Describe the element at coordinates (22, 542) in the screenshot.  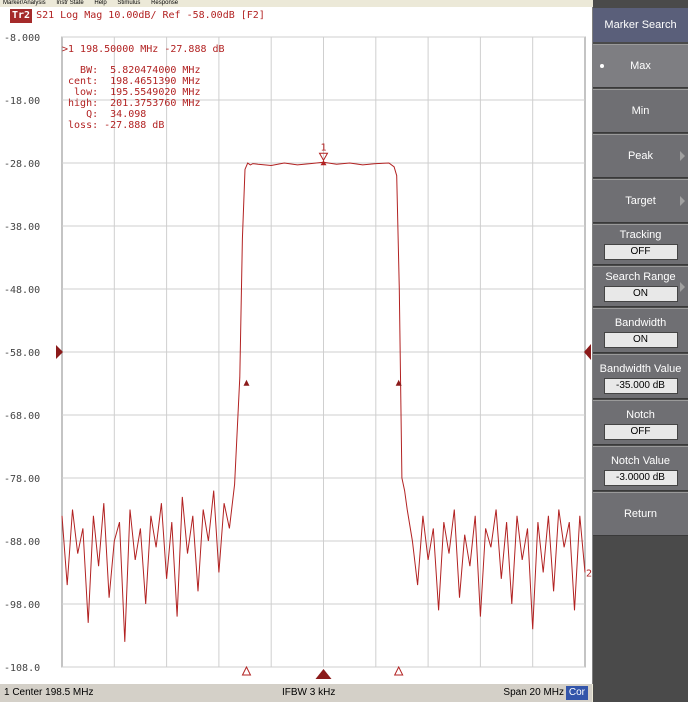
I see `y-tick-label: -88.00` at that location.